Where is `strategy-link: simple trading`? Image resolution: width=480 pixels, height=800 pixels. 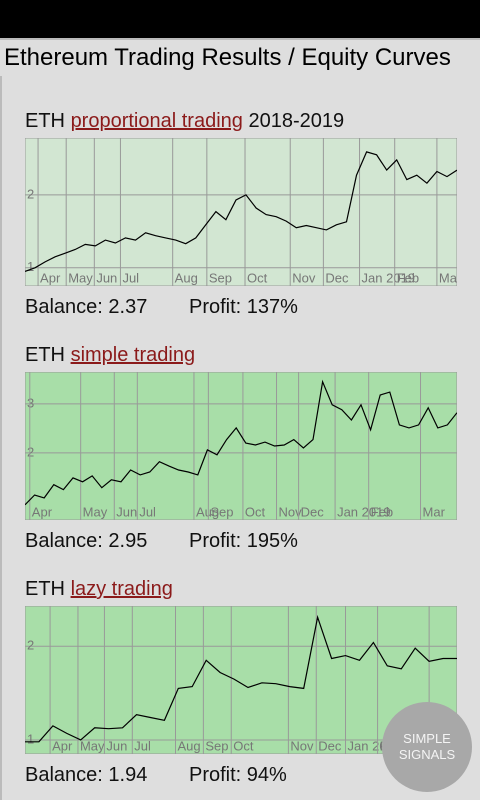
strategy-link: simple trading is located at coordinates (133, 355).